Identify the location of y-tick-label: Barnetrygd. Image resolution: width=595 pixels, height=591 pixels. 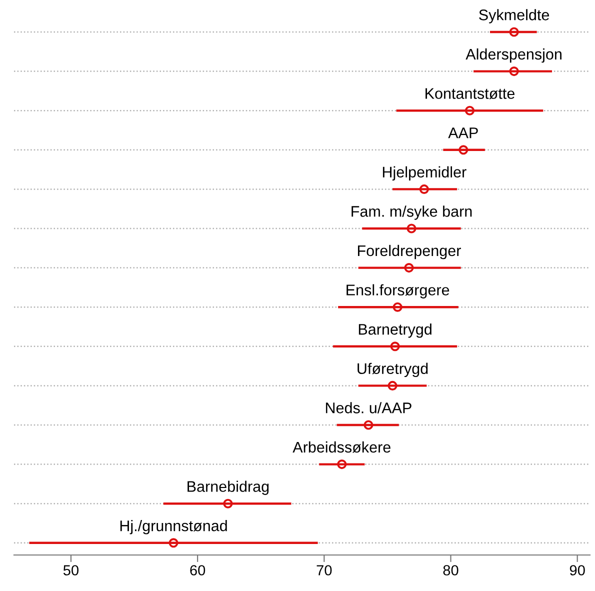
(395, 331).